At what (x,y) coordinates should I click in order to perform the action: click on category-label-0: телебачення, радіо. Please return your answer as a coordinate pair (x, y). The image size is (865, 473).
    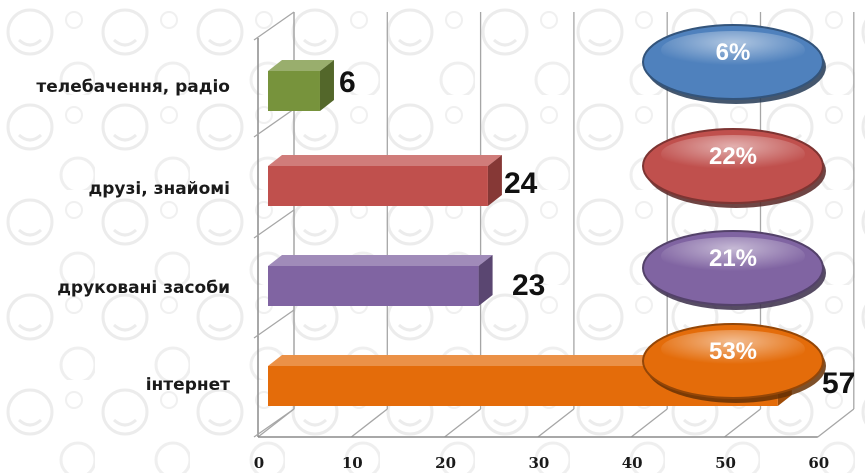
    Looking at the image, I should click on (133, 87).